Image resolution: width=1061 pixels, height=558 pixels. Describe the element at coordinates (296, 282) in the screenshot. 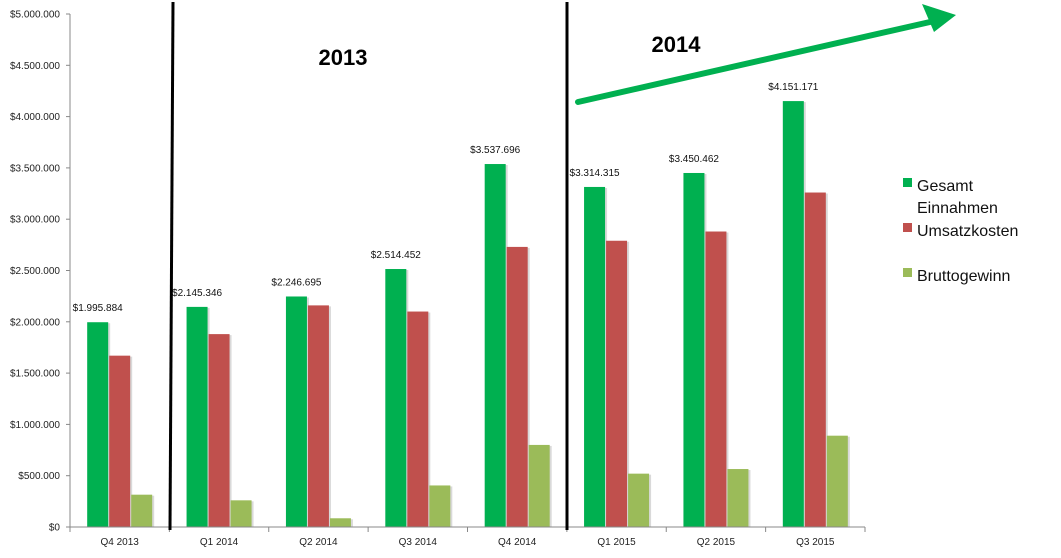

I see `data-label: $2.246.695` at that location.